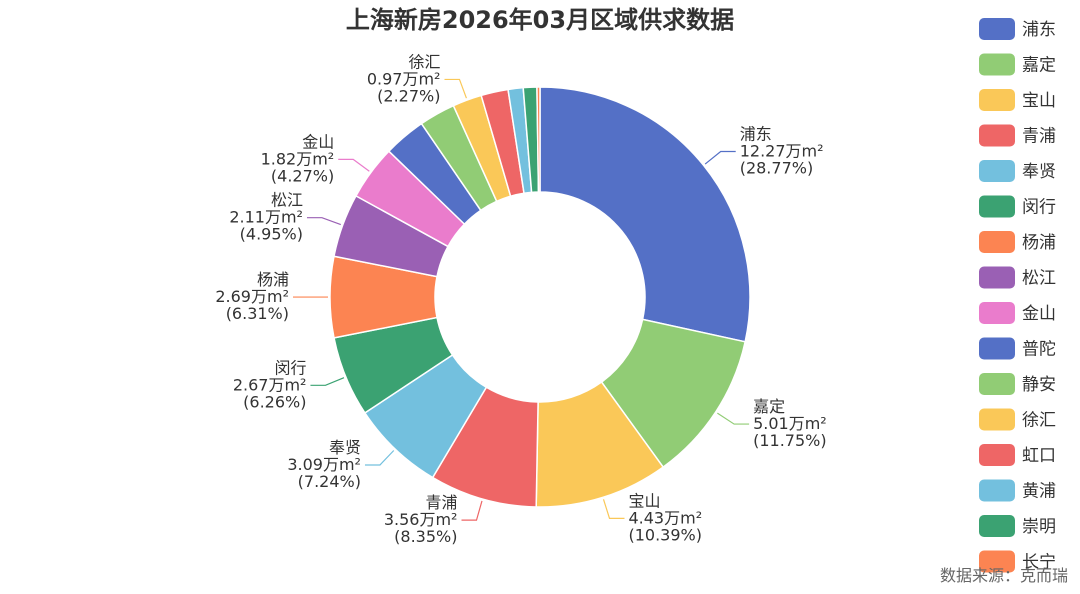 Image resolution: width=1080 pixels, height=594 pixels. I want to click on legend-label-3: 青浦, so click(1039, 137).